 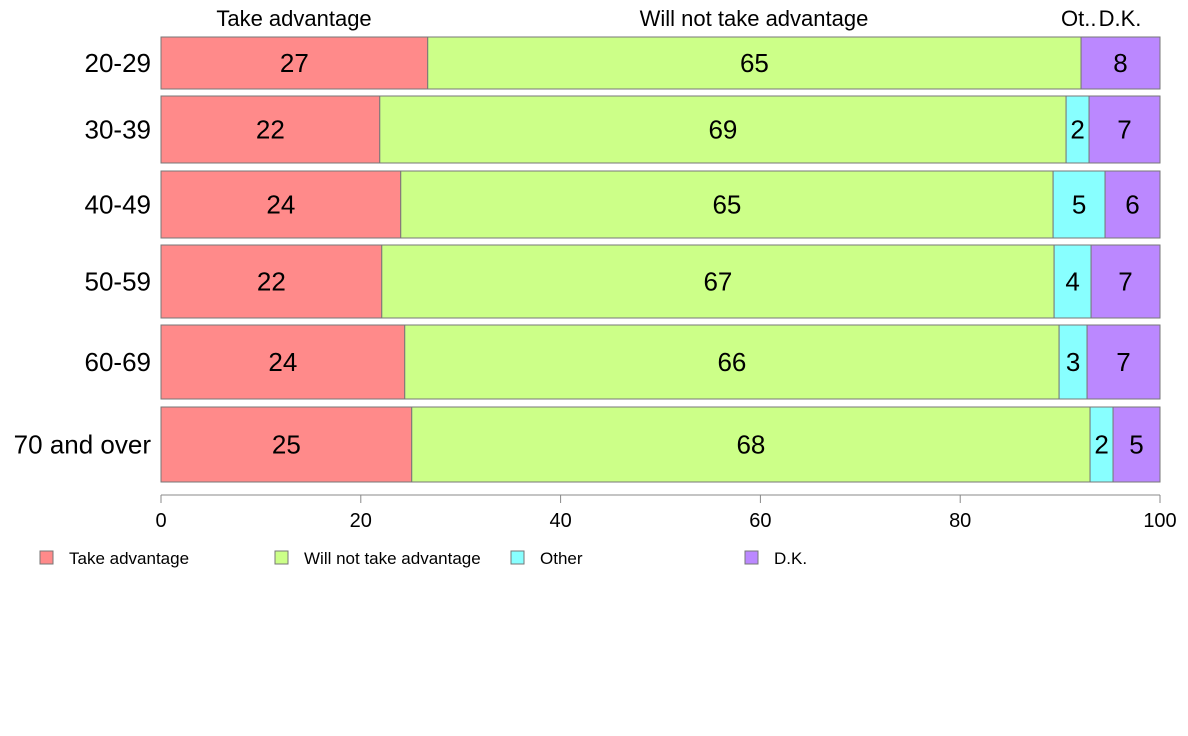 What do you see at coordinates (561, 558) in the screenshot?
I see `legend-label: Other` at bounding box center [561, 558].